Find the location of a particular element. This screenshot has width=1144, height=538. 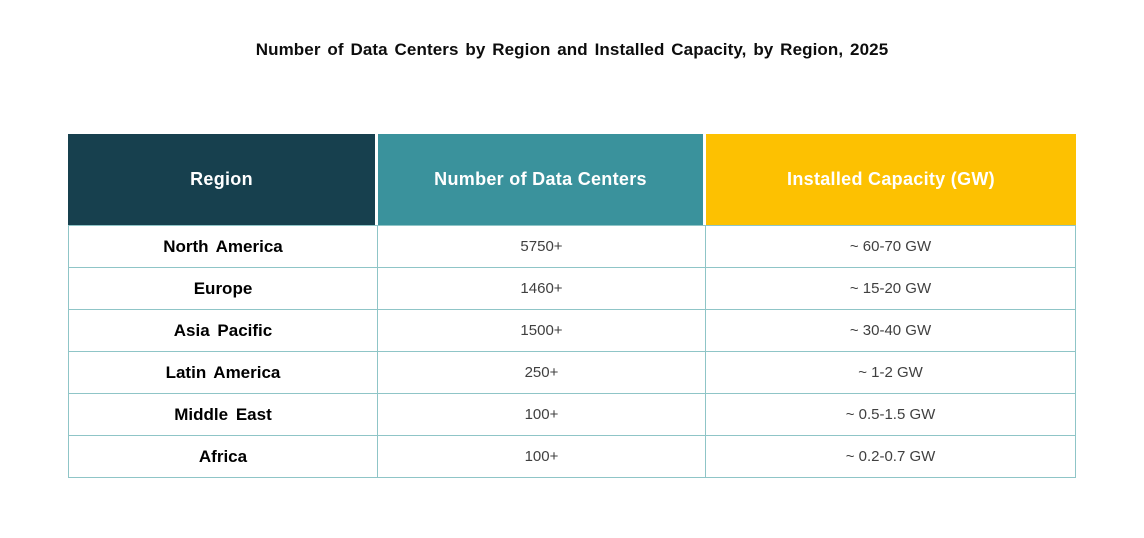

table-row: Asia Pacific 1500+ ~ 30-40 GW is located at coordinates (572, 331).